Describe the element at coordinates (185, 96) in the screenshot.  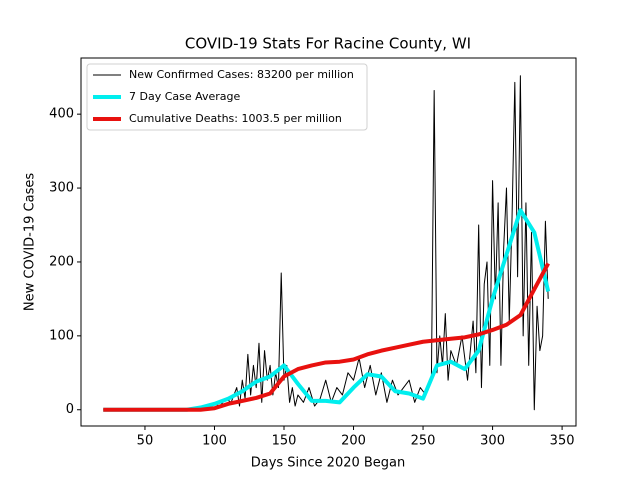
I see `legend-label: 7 Day Case Average` at that location.